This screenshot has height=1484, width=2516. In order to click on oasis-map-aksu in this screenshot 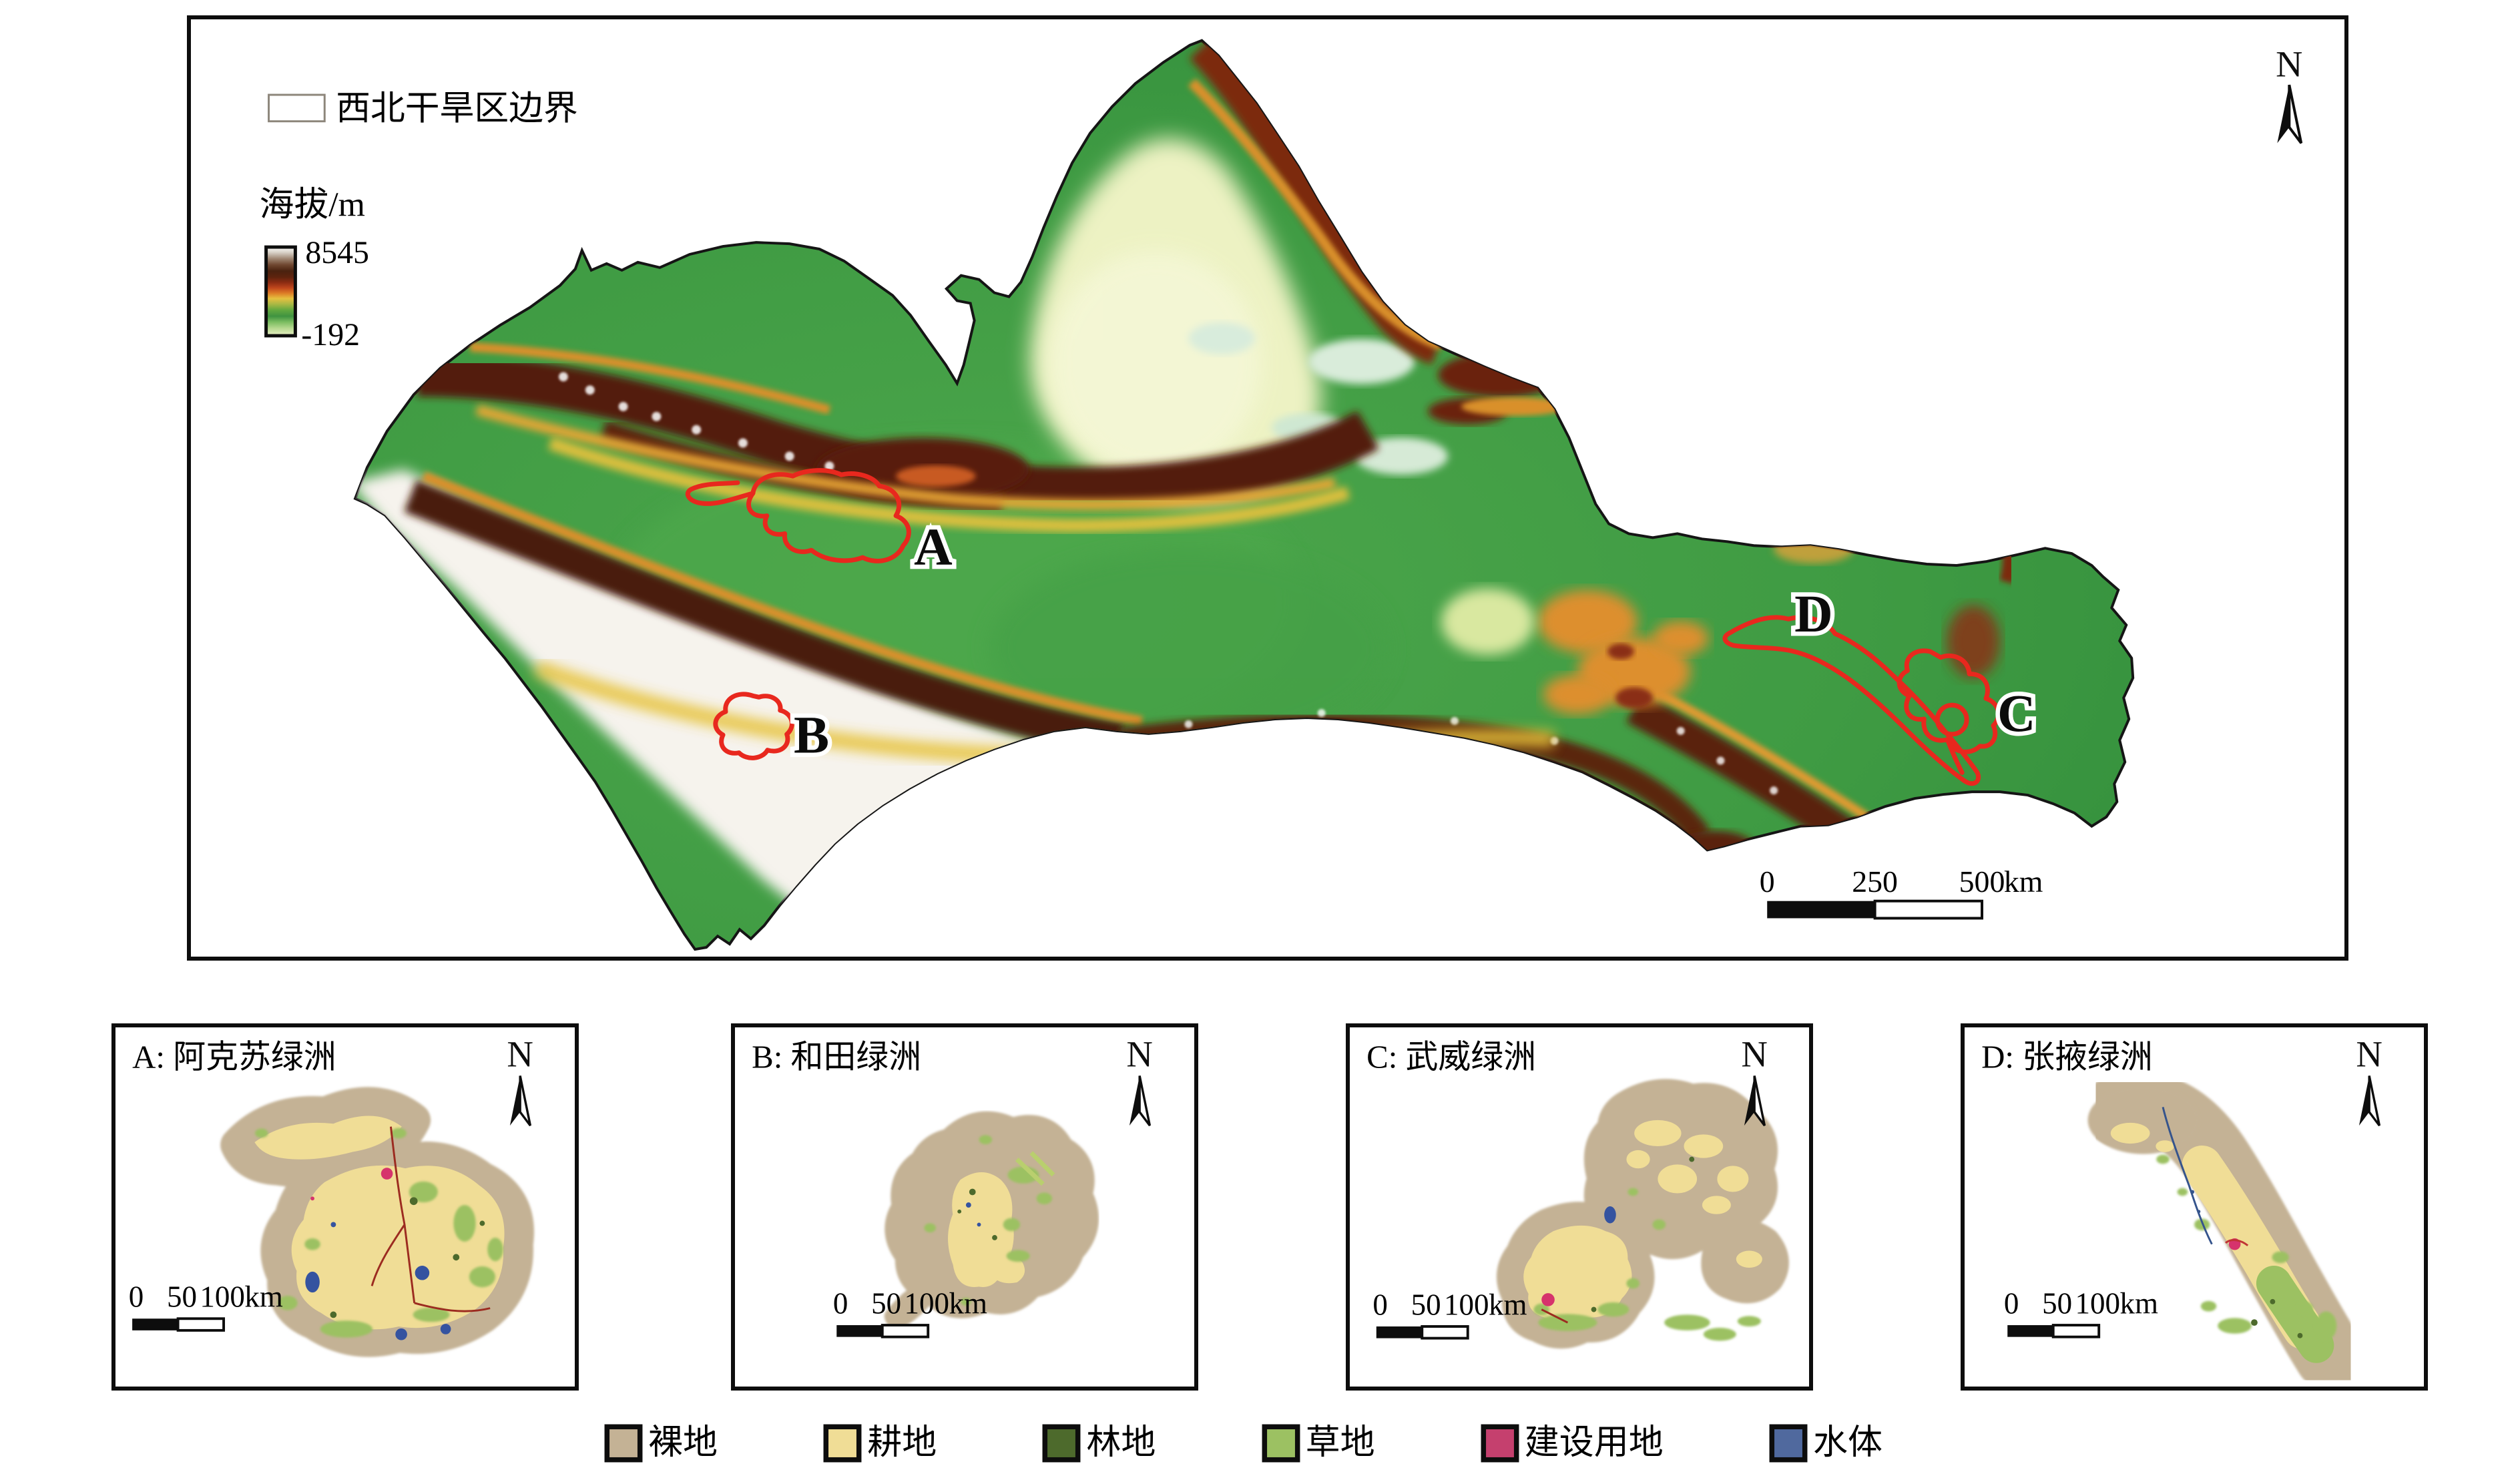, I will do `click(378, 1222)`.